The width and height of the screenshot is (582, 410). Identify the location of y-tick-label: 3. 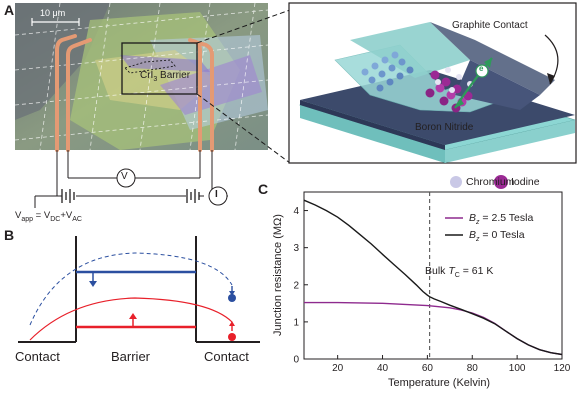
(296, 248).